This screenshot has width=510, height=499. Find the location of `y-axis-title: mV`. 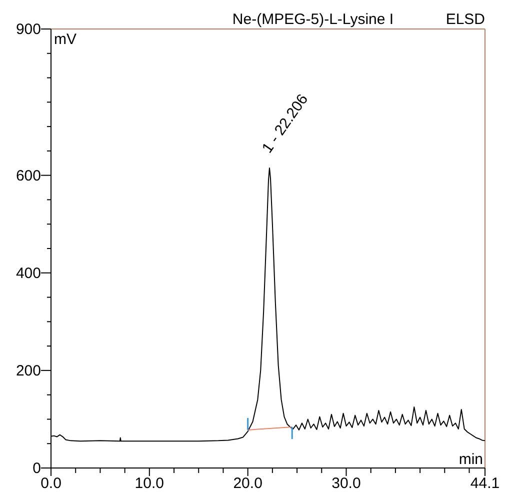

y-axis-title: mV is located at coordinates (65, 39).